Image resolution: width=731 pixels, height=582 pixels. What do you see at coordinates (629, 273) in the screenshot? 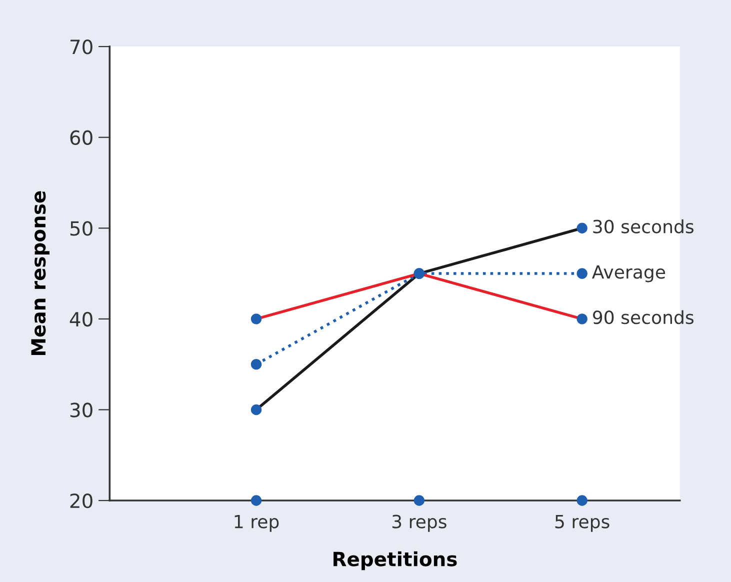
I see `series-label: Average` at bounding box center [629, 273].